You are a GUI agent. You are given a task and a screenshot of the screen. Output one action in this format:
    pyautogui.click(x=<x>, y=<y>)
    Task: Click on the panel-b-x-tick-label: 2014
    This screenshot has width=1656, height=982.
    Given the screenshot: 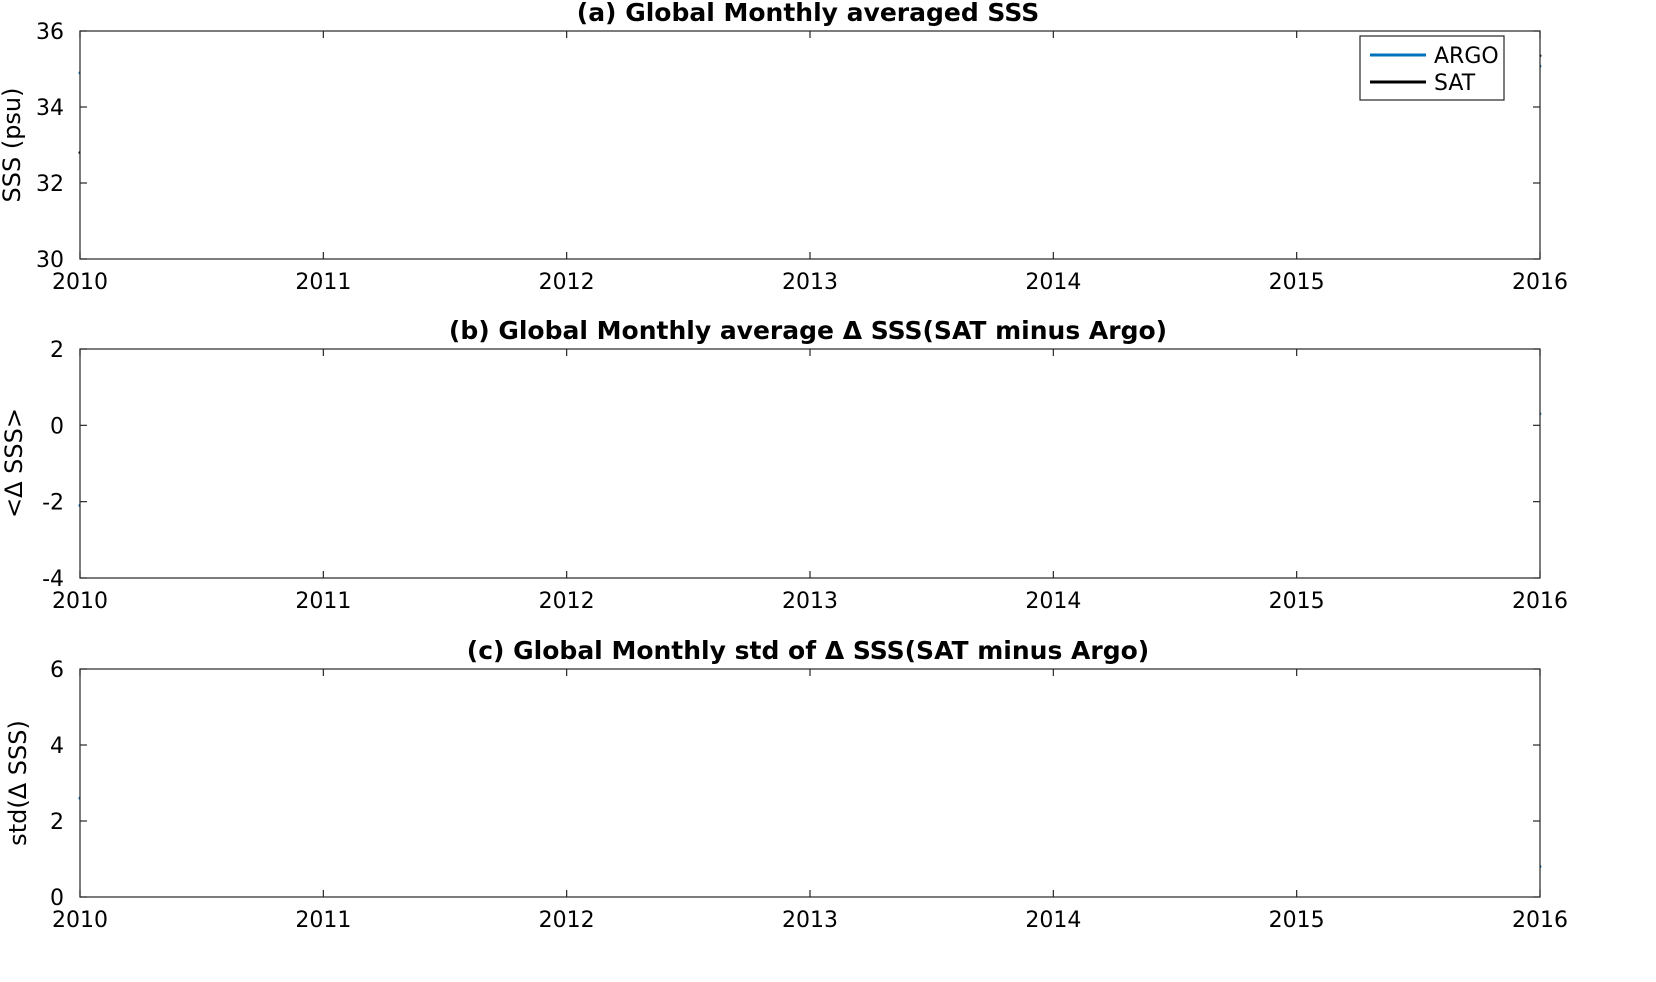 What is the action you would take?
    pyautogui.click(x=1053, y=601)
    